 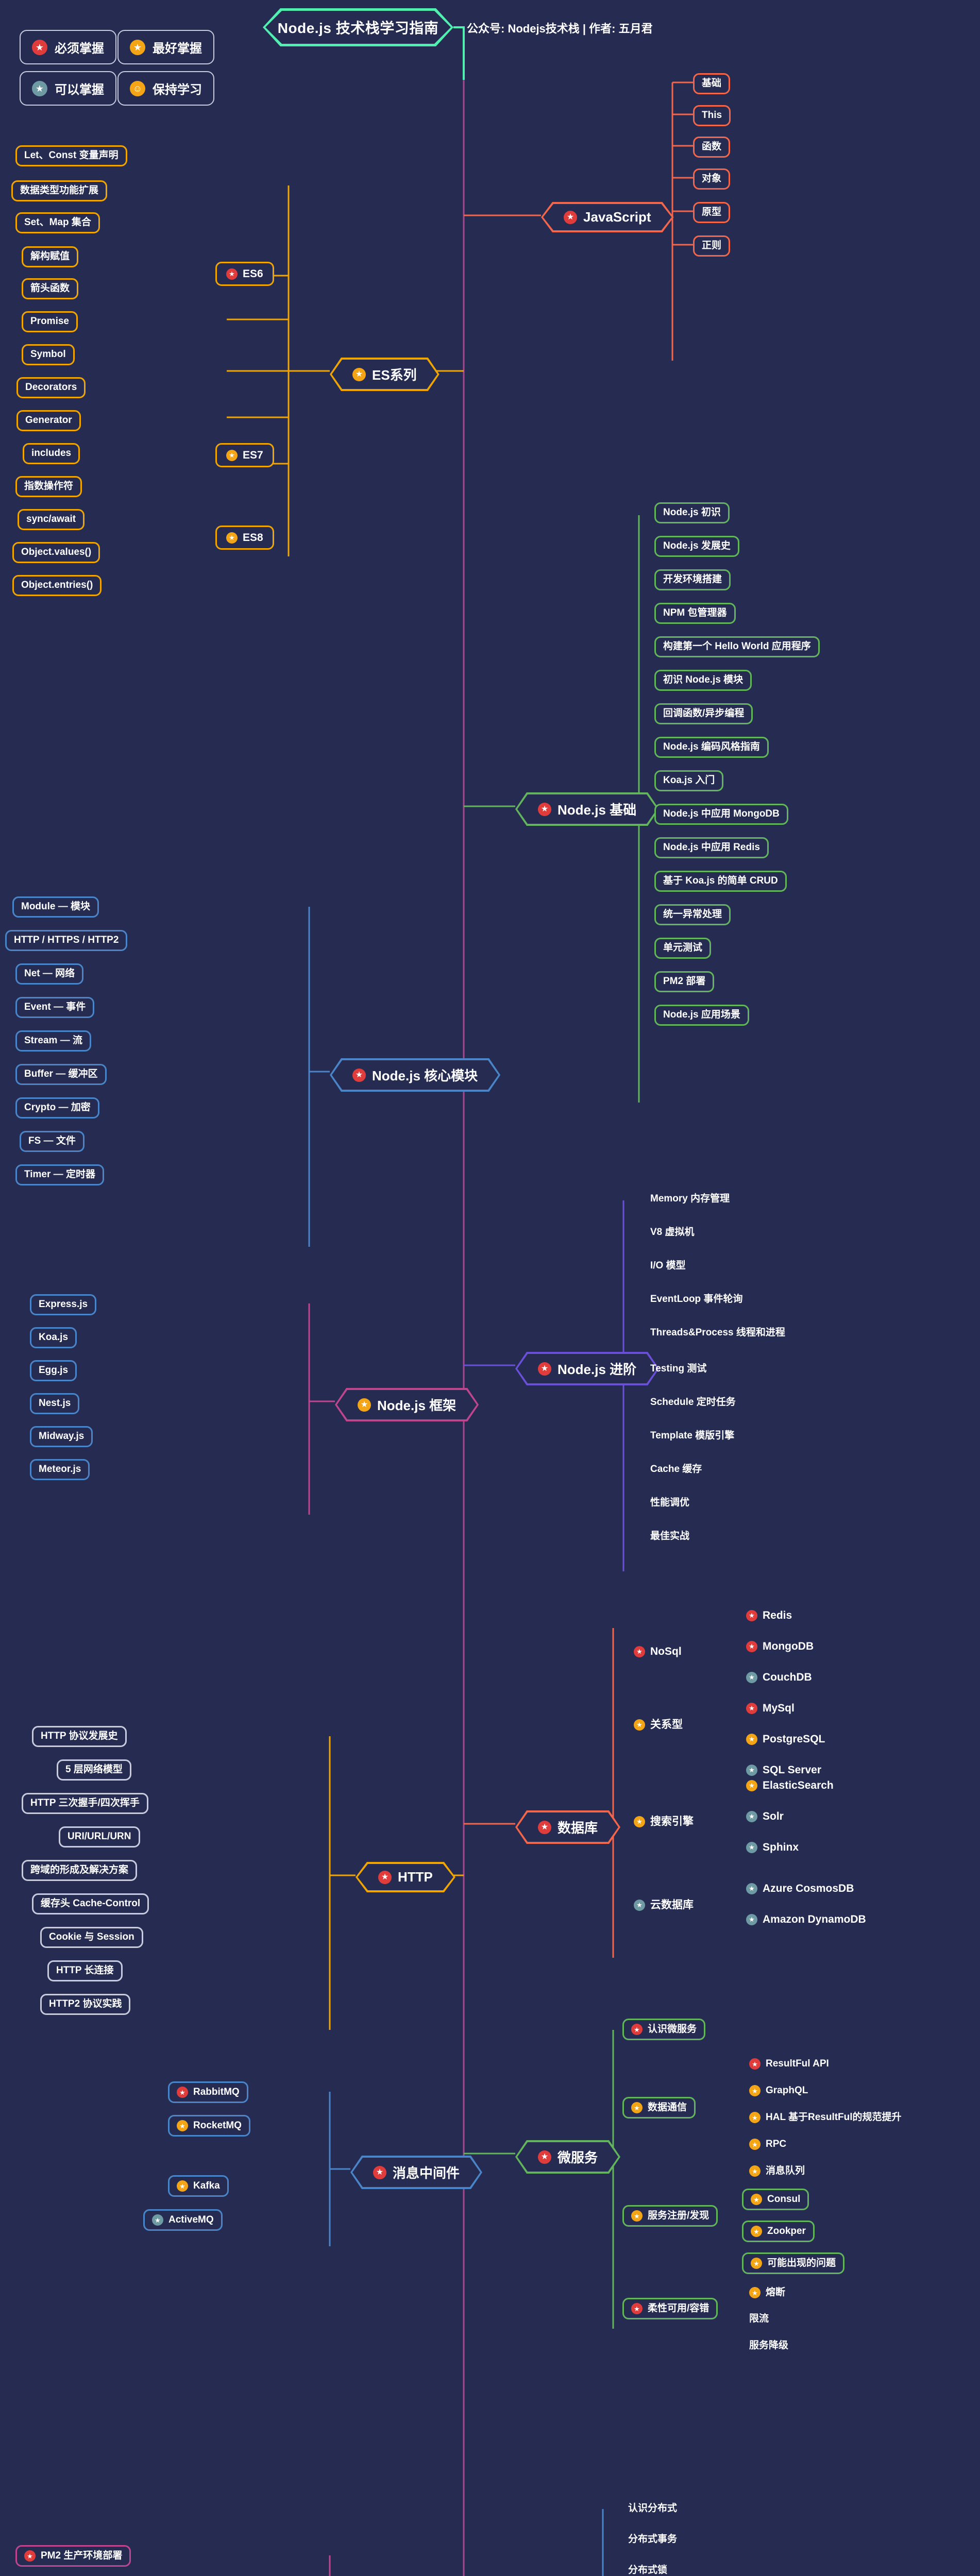 What do you see at coordinates (721, 814) in the screenshot?
I see `nodejs-mongodb: Node.js 中应用 MongoDB` at bounding box center [721, 814].